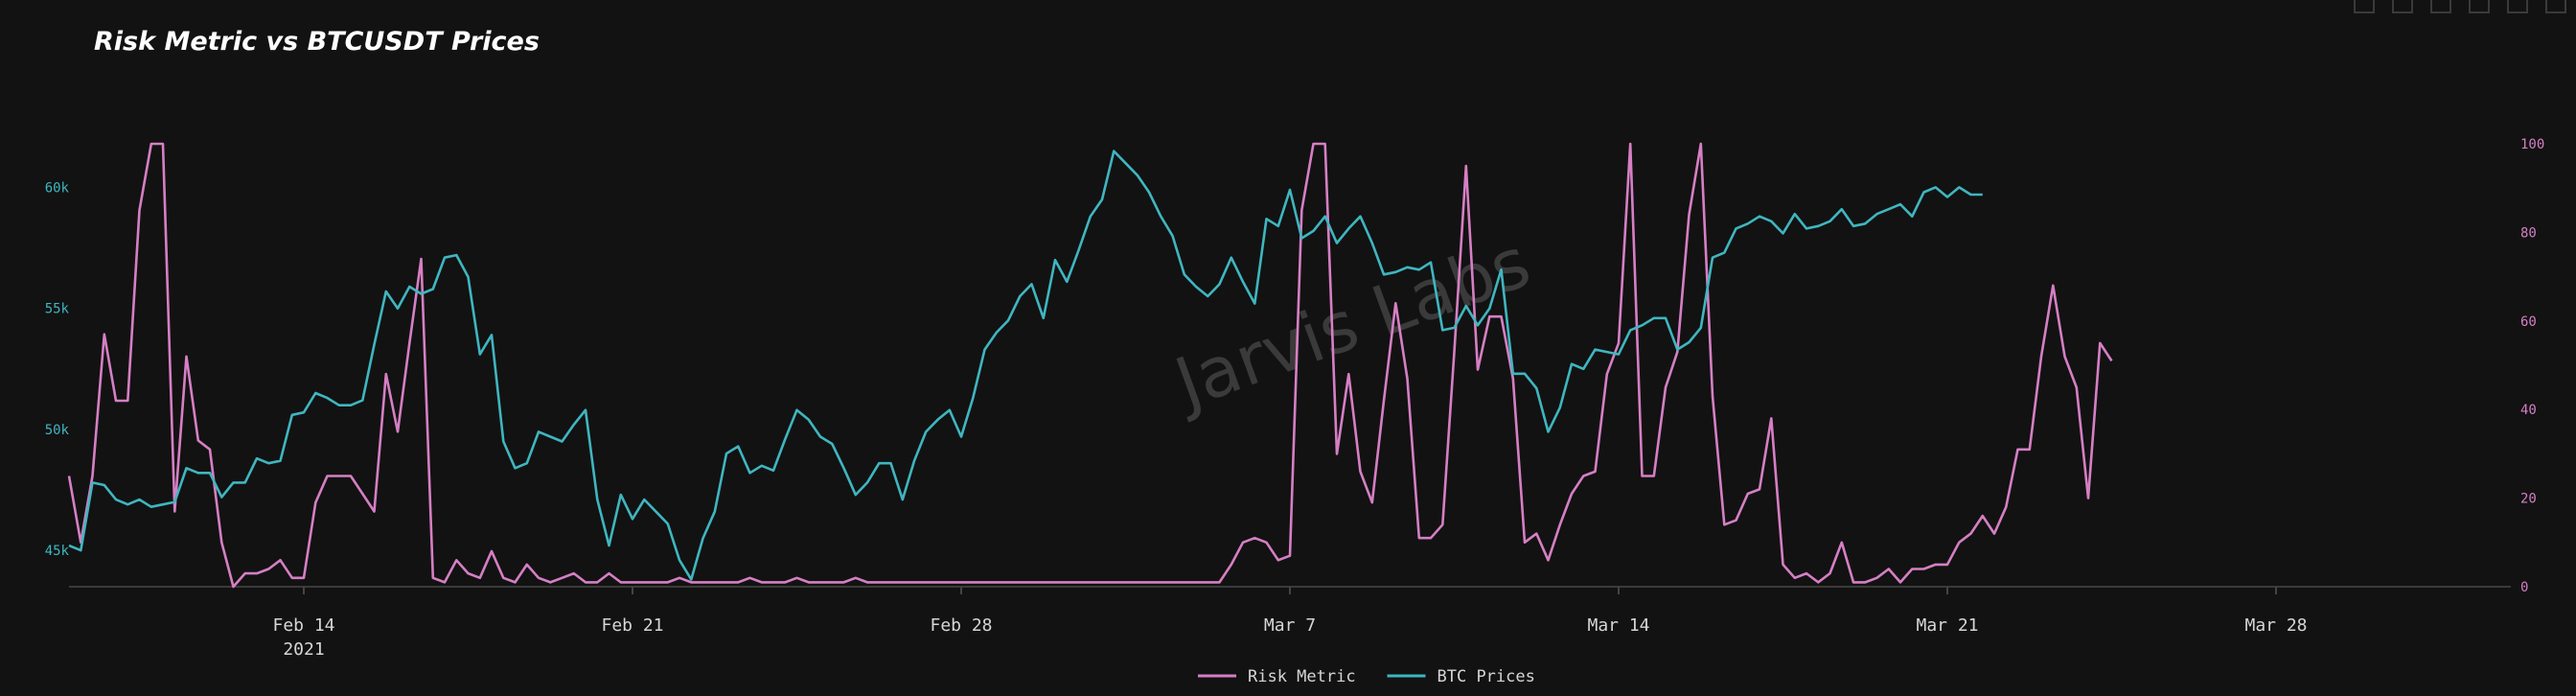 The height and width of the screenshot is (696, 2576). Describe the element at coordinates (303, 625) in the screenshot. I see `x-tick-label: Feb 14` at that location.